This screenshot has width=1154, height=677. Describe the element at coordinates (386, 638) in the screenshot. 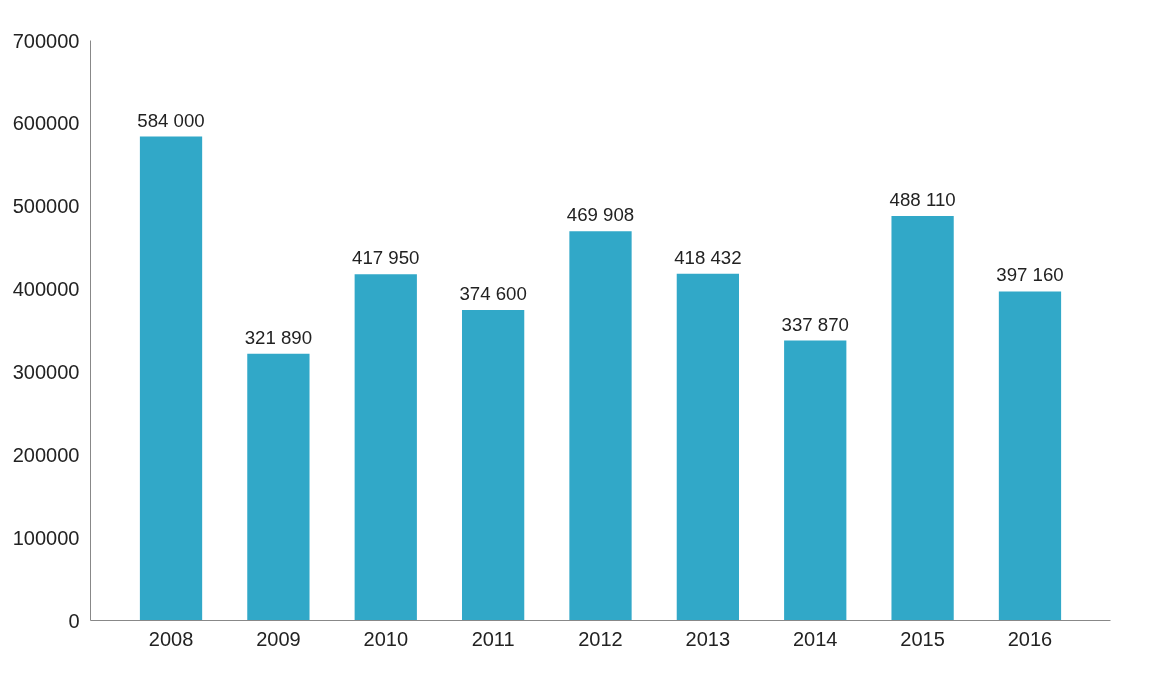

I see `x-tick-label: 2010` at that location.